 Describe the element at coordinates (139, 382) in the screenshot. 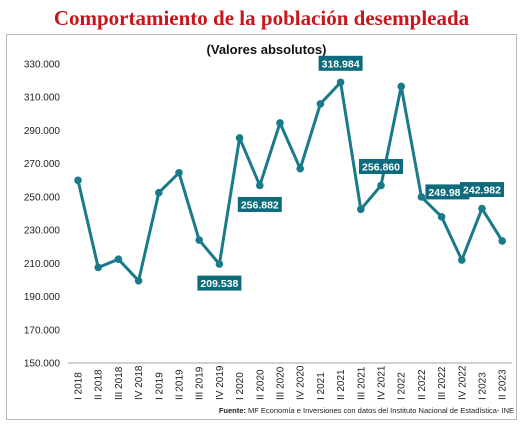

I see `x-tick-label: IV 2018` at that location.